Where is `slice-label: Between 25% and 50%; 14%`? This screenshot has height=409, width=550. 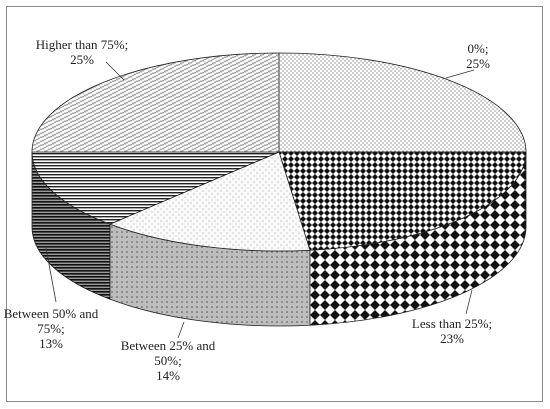
slice-label: Between 25% and 50%; 14% is located at coordinates (168, 360).